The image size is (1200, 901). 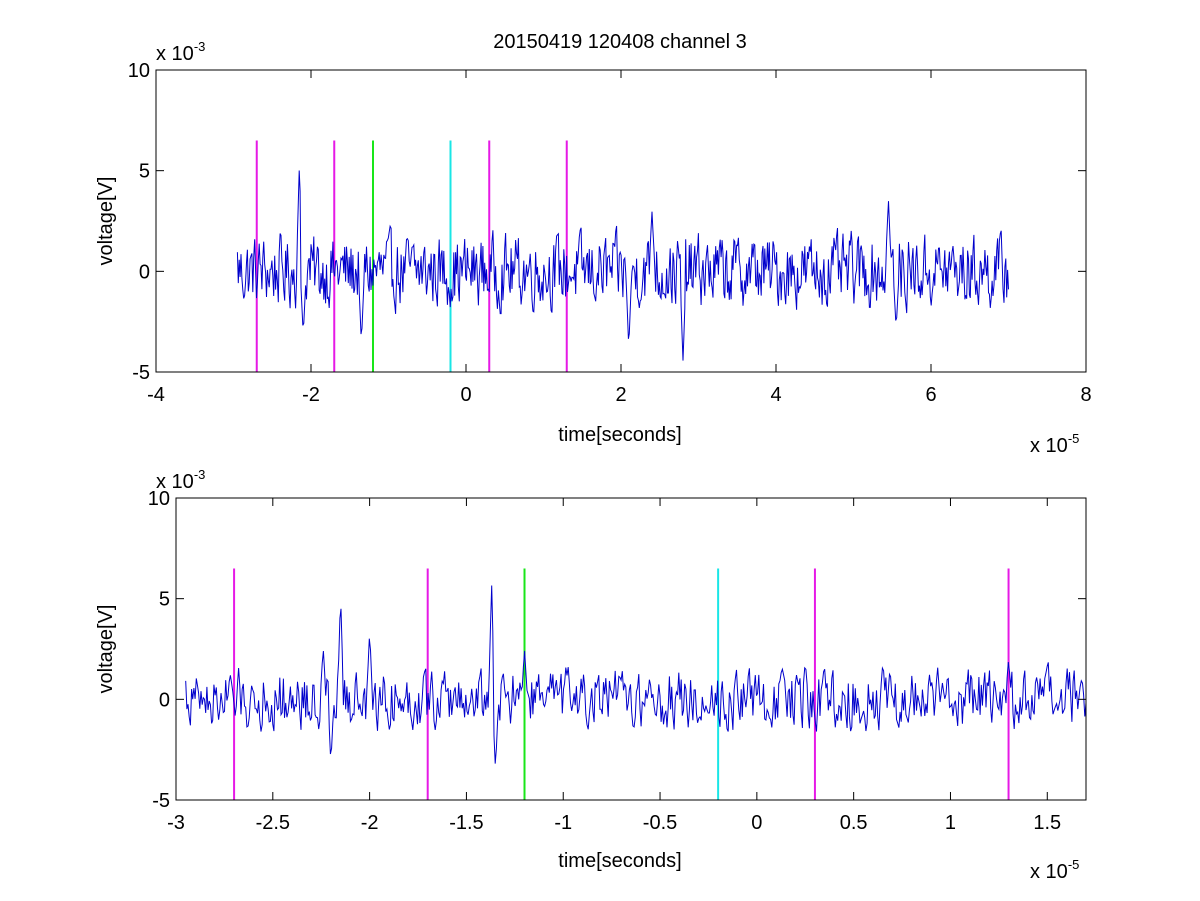 I want to click on x-tick-label: -4, so click(x=156, y=395).